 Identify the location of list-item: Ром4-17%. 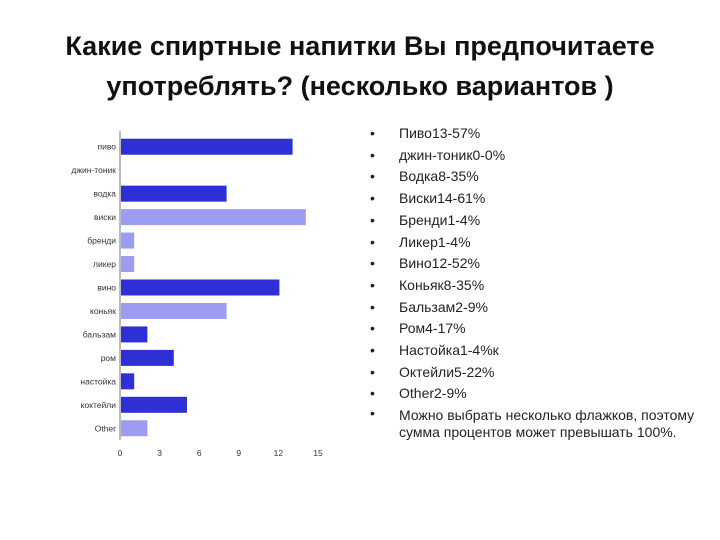
(536, 329).